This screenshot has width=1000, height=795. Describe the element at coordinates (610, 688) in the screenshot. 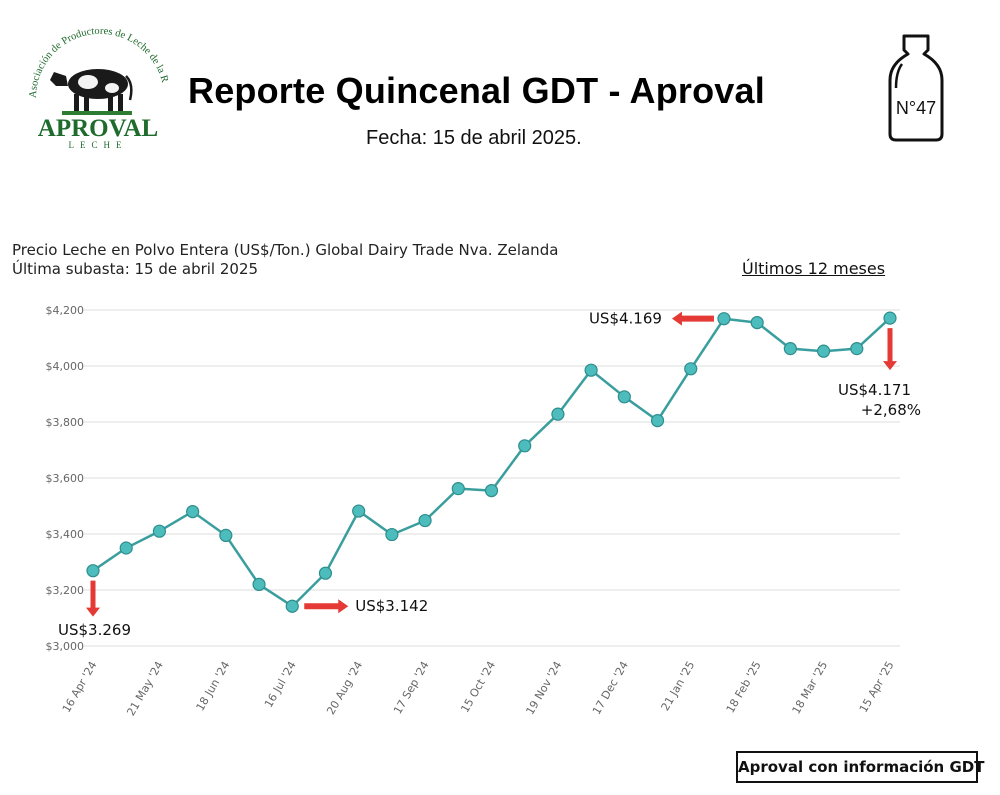

I see `x-tick-label: 17 Dec '24` at that location.